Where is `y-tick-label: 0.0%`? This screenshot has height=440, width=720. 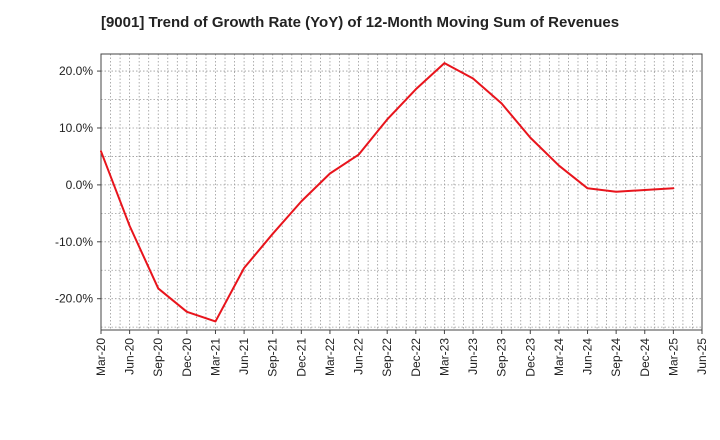
y-tick-label: 0.0% is located at coordinates (80, 185).